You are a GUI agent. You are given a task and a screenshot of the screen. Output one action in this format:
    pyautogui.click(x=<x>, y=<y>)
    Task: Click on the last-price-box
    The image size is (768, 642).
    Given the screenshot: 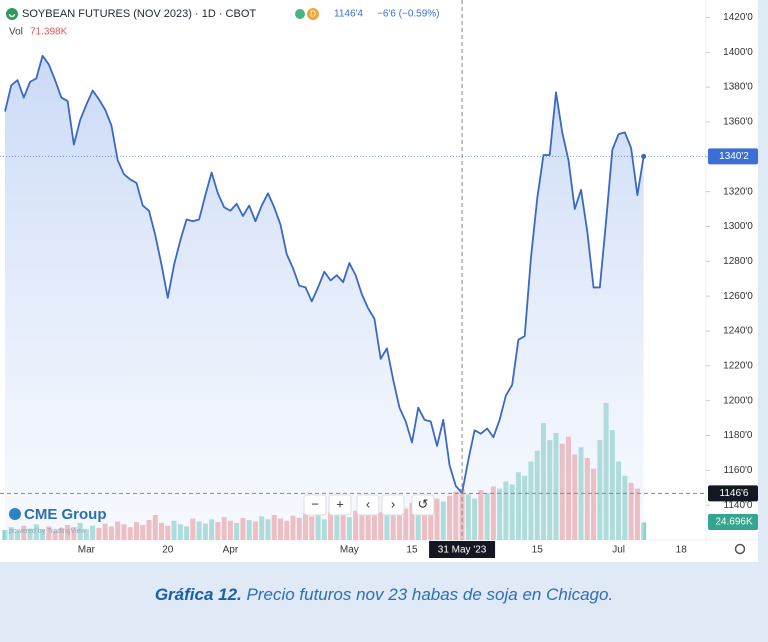 What is the action you would take?
    pyautogui.click(x=733, y=156)
    